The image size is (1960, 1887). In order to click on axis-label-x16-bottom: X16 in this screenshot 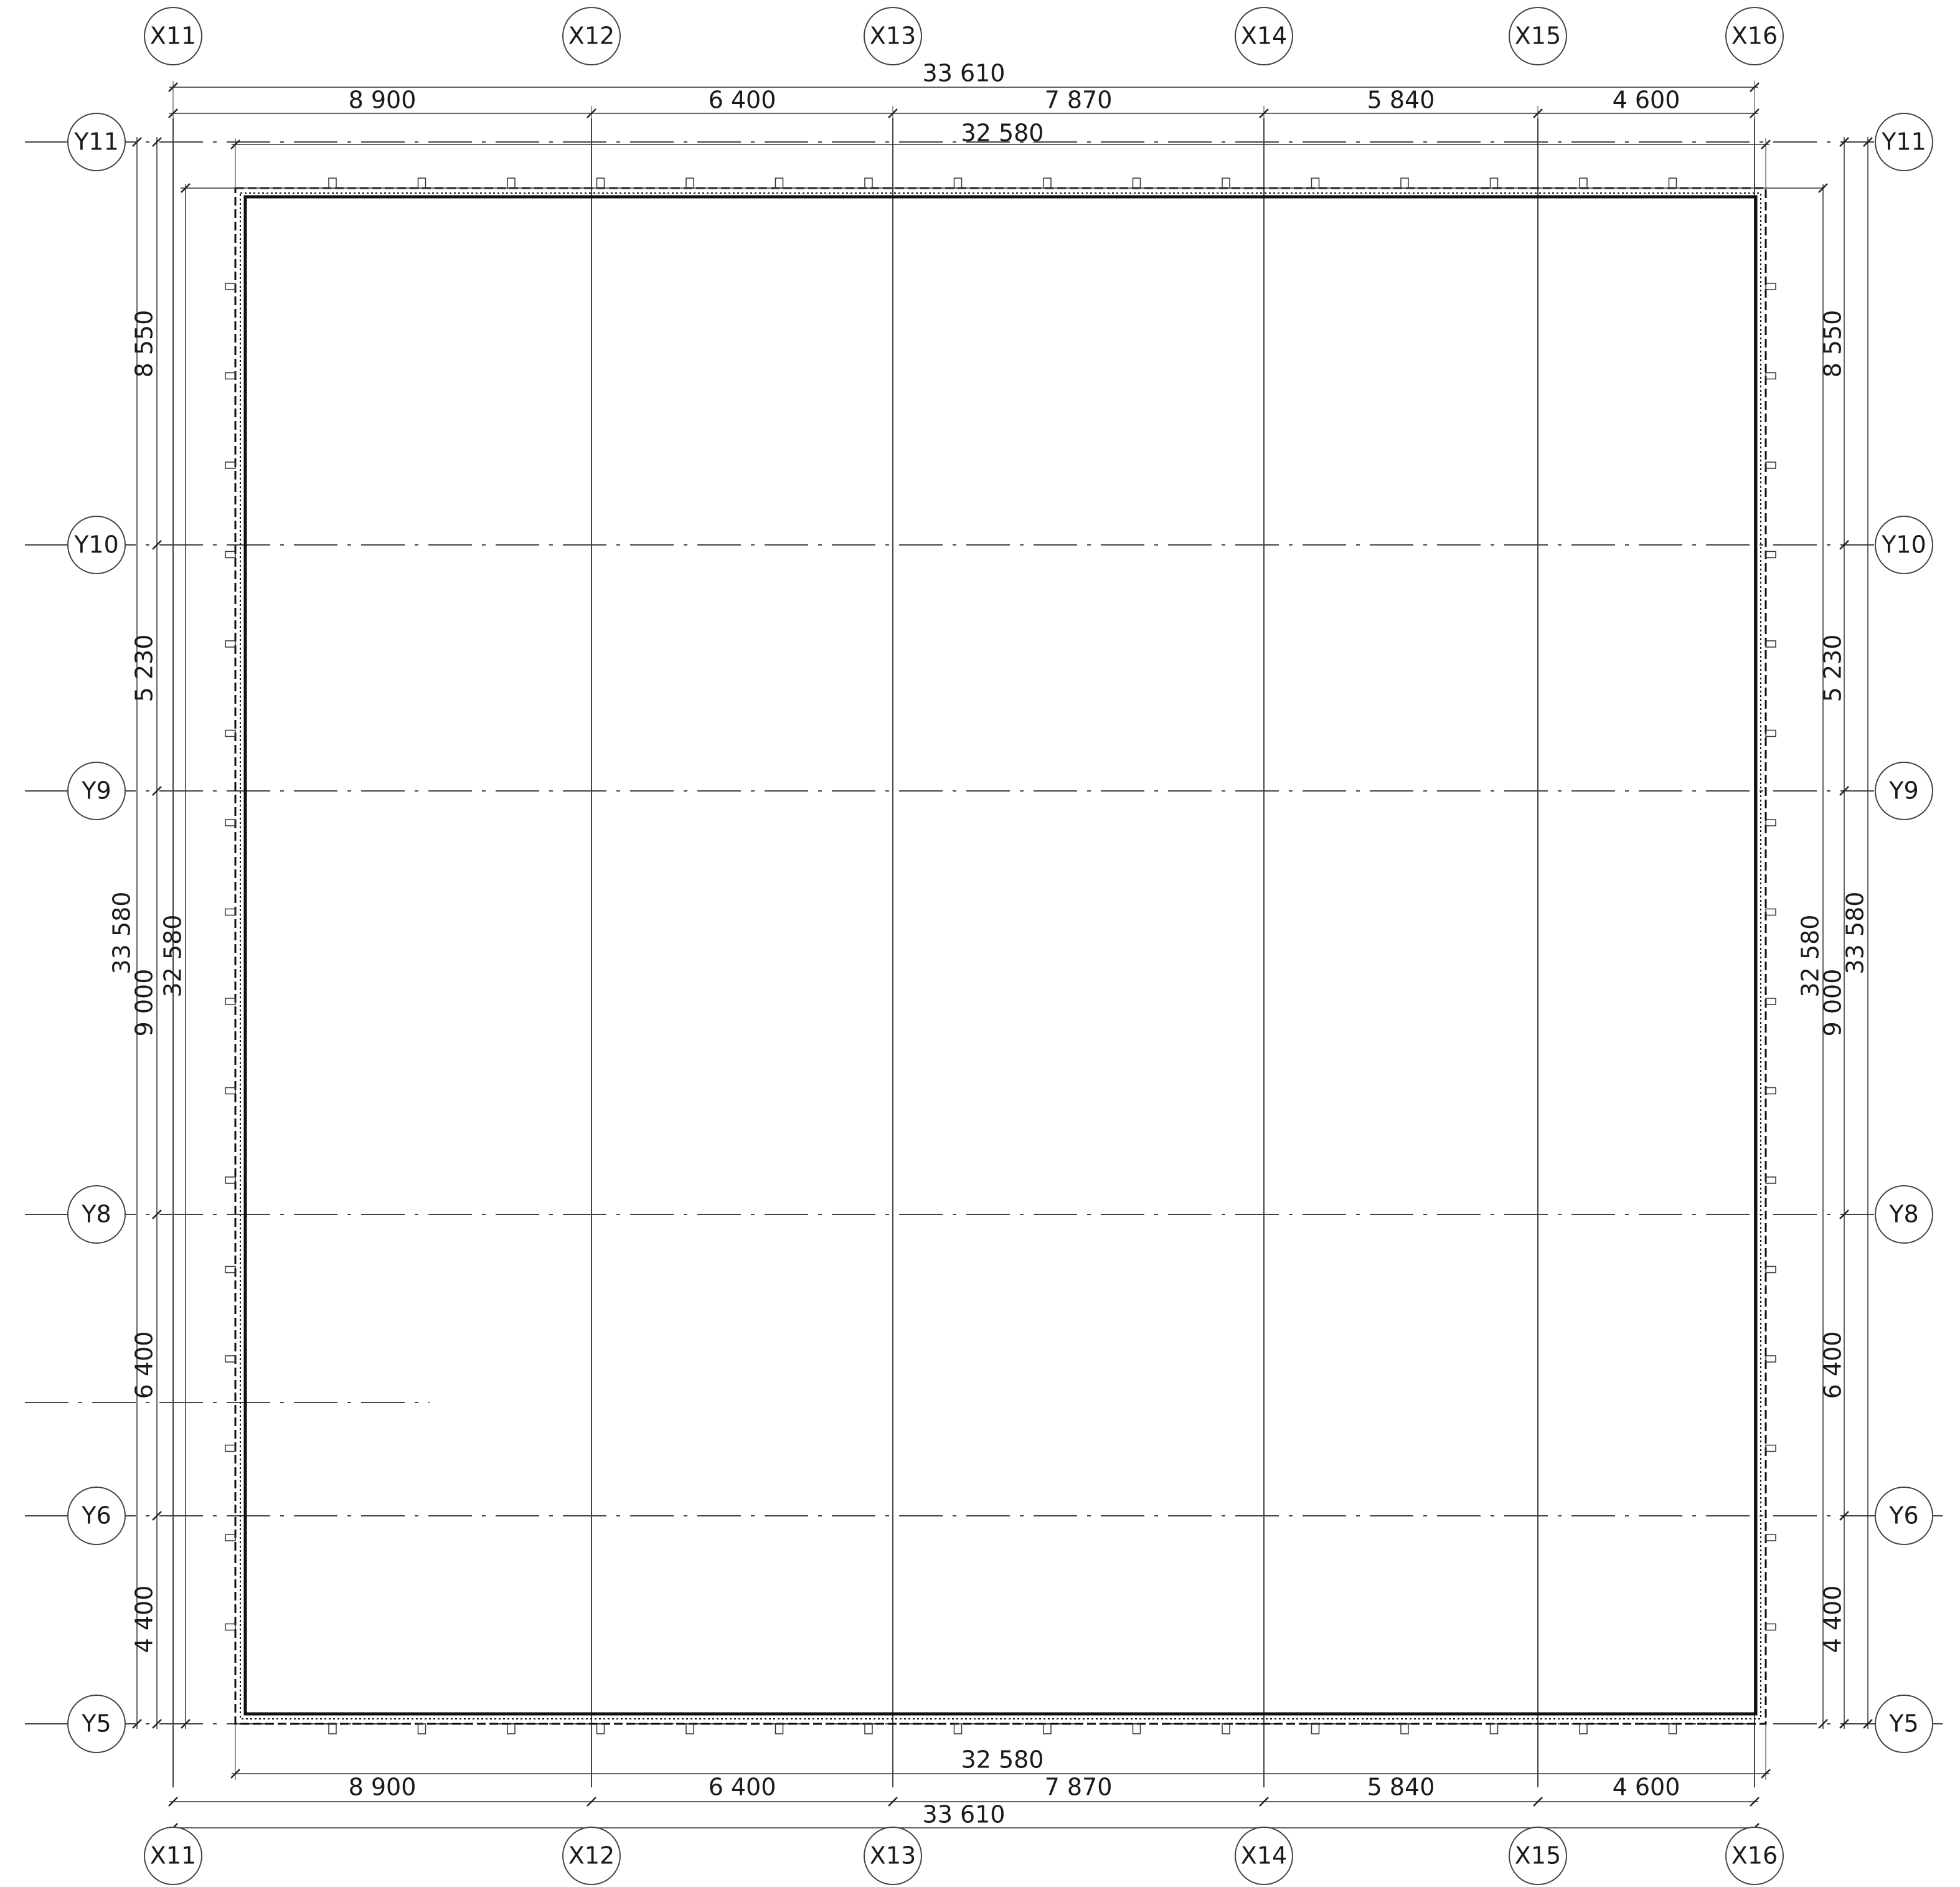, I will do `click(1754, 1856)`.